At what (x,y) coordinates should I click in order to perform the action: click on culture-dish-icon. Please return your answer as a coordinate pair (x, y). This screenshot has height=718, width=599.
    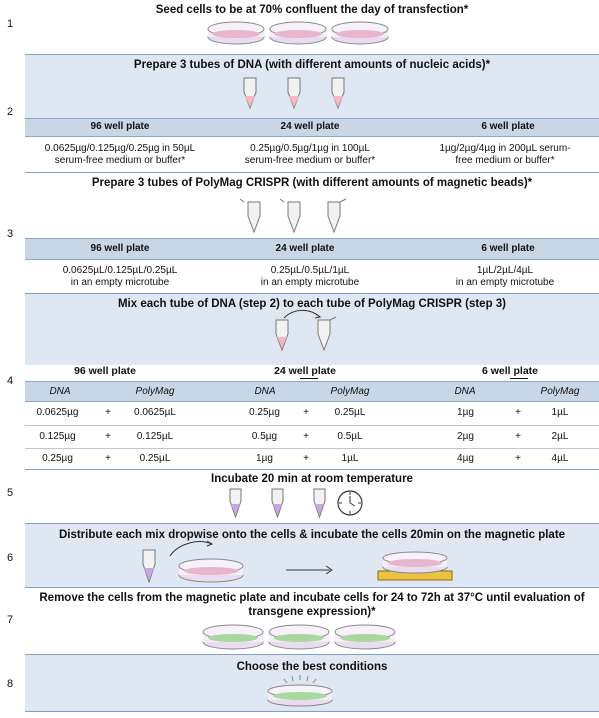
    Looking at the image, I should click on (211, 570).